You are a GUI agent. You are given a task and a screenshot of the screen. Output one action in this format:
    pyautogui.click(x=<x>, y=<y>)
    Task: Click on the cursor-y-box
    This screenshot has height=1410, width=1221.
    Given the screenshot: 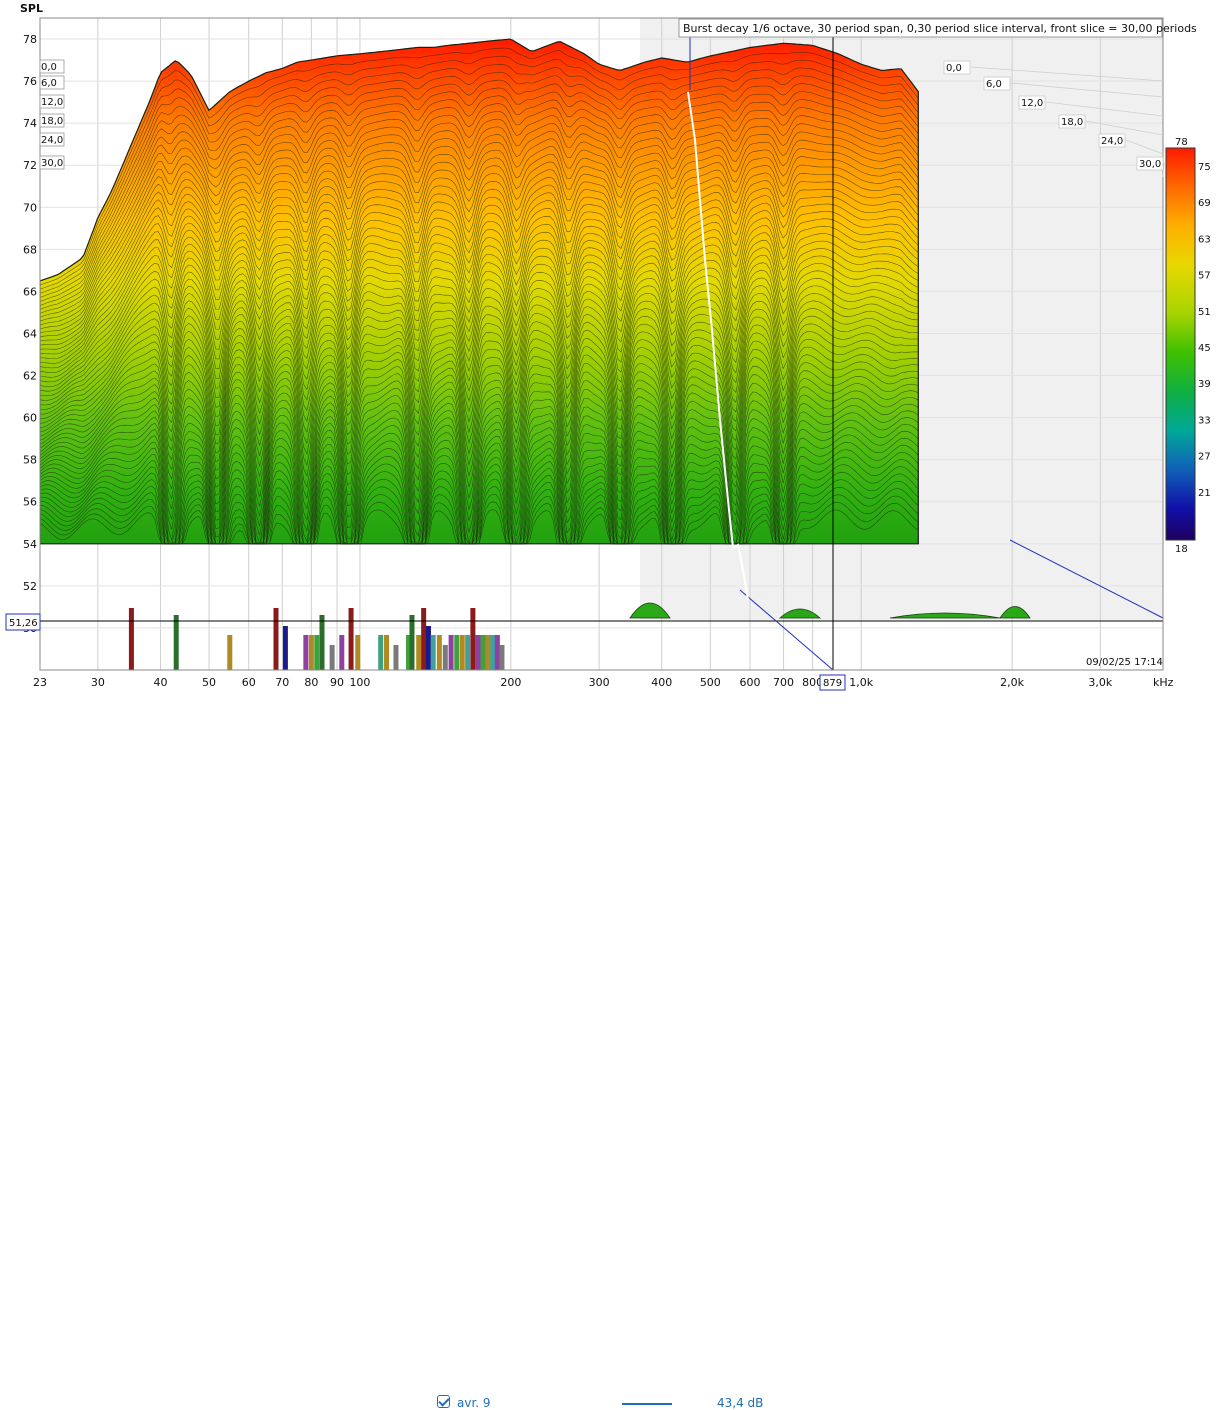 What is the action you would take?
    pyautogui.click(x=23, y=622)
    